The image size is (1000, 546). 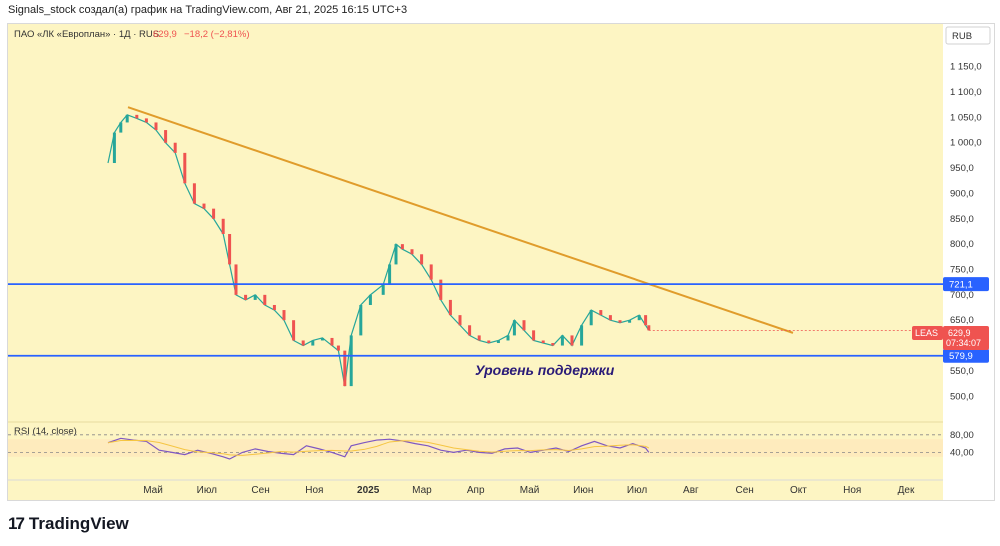 I want to click on level-tag-label: 579,9, so click(x=961, y=356).